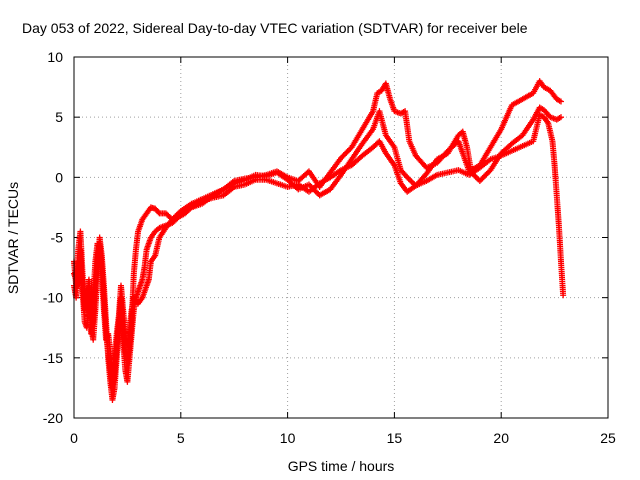  Describe the element at coordinates (57, 238) in the screenshot. I see `y-tick-label: -5` at that location.